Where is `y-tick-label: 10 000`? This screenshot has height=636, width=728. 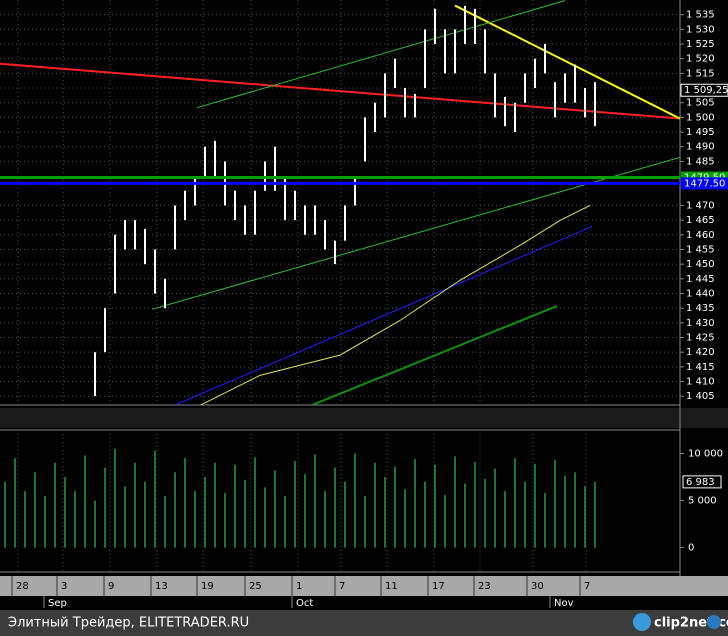
y-tick-label: 10 000 is located at coordinates (705, 454).